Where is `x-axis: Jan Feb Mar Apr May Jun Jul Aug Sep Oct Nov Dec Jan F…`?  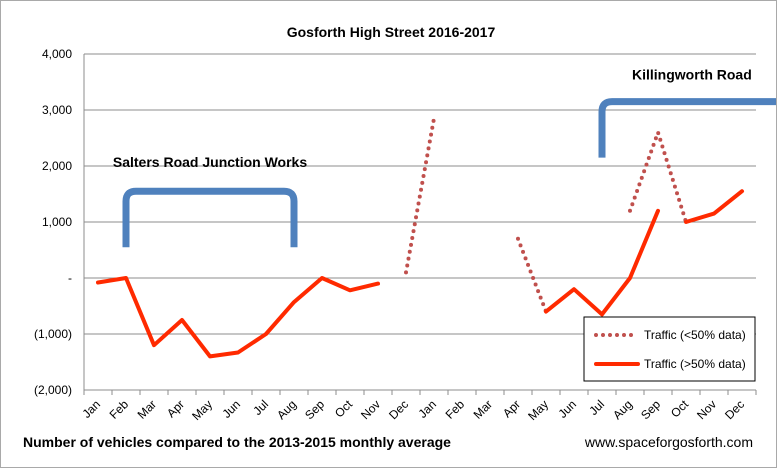 x-axis: Jan Feb Mar Apr May Jun Jul Aug Sep Oct Nov Dec Jan F… is located at coordinates (418, 406).